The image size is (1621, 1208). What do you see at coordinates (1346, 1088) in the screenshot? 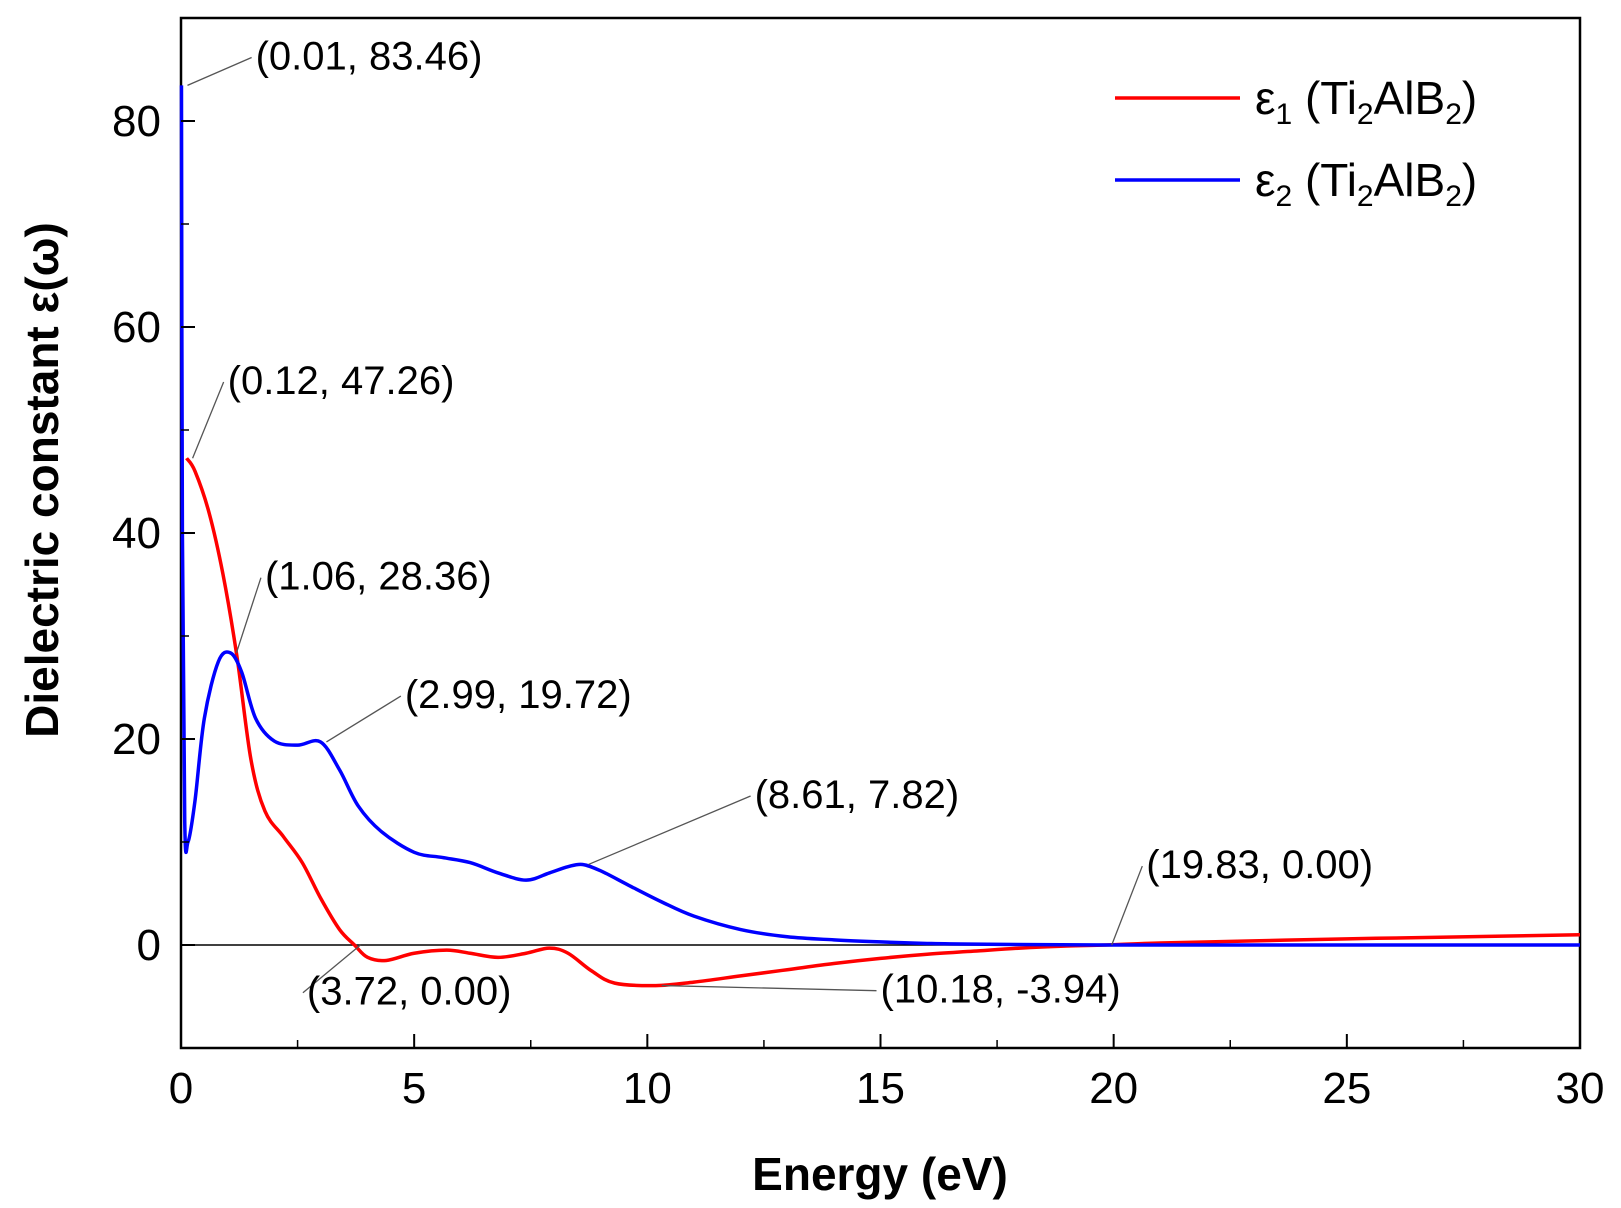
I see `x-tick-label: 25` at bounding box center [1346, 1088].